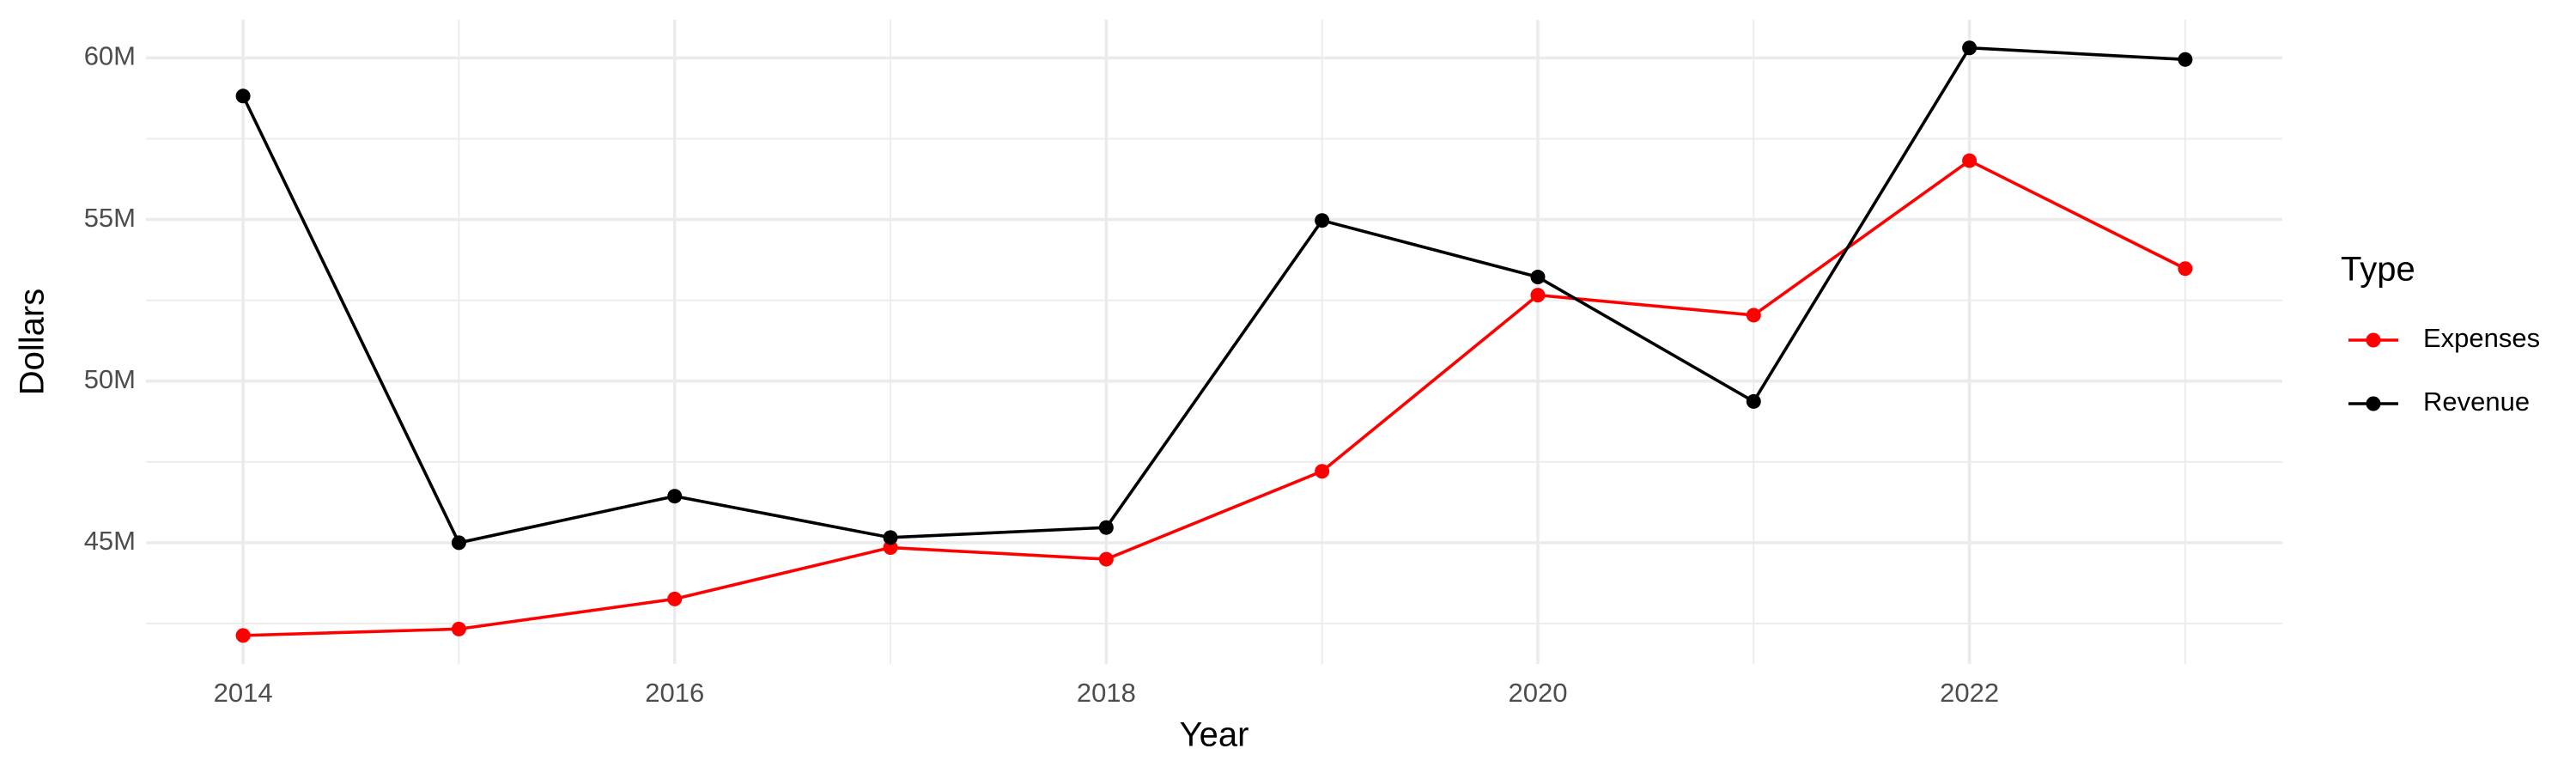 This screenshot has width=2576, height=773. I want to click on y-axis-title: Dollars, so click(33, 342).